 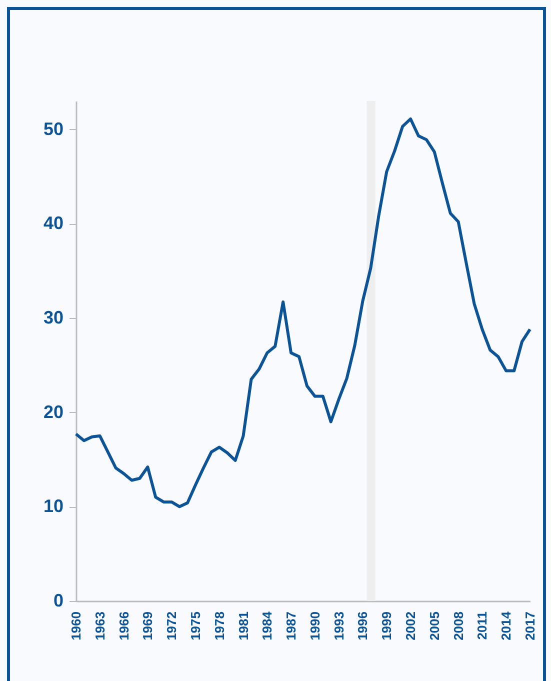 What do you see at coordinates (338, 626) in the screenshot?
I see `x-tick-label: 1993` at bounding box center [338, 626].